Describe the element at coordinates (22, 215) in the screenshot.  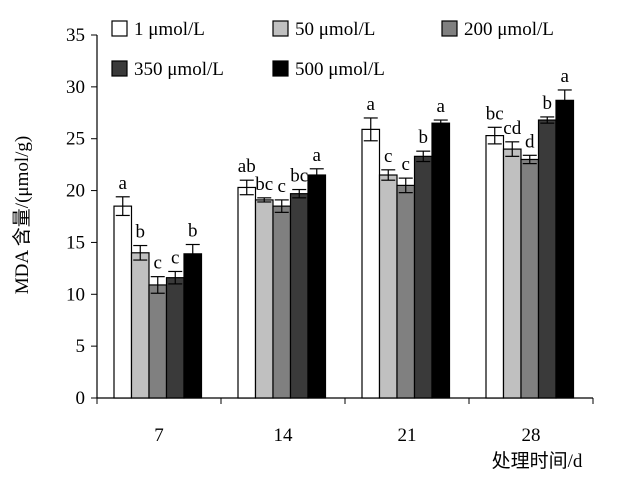
I see `y-axis-title: MDA 含量/(μmol/g)` at that location.